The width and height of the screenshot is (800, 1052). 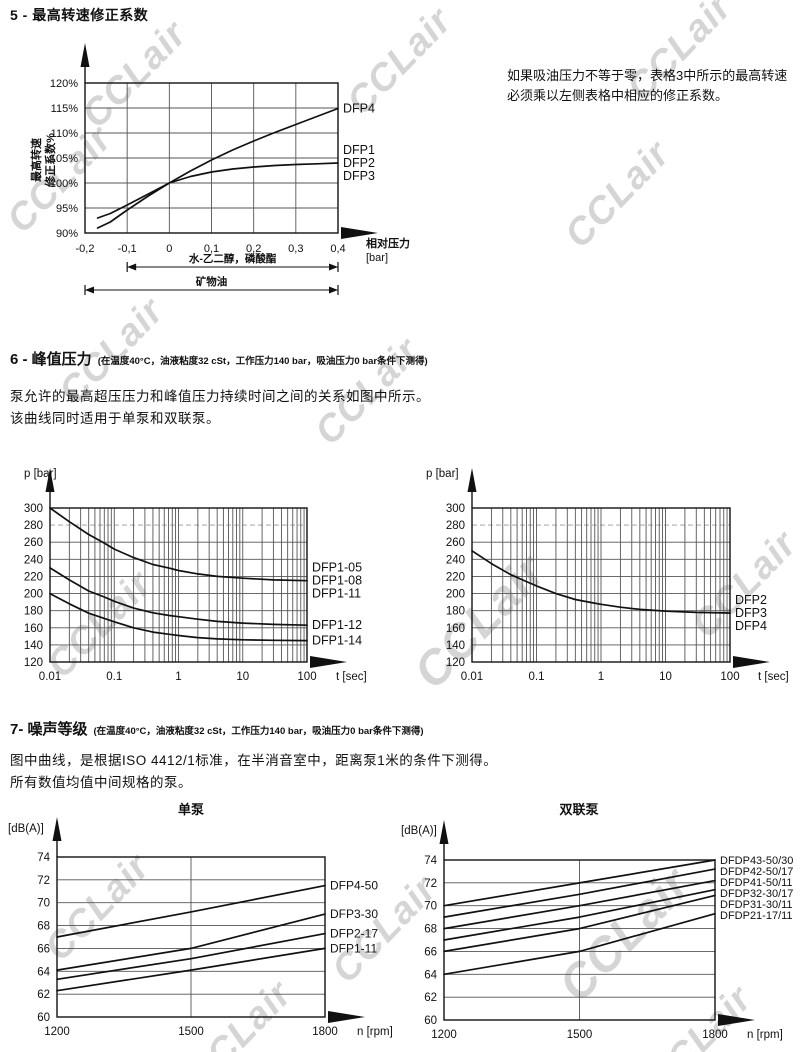 What do you see at coordinates (647, 75) in the screenshot?
I see `note-line-1: 如果吸油压力不等于零，表格3中所示的最高转速` at bounding box center [647, 75].